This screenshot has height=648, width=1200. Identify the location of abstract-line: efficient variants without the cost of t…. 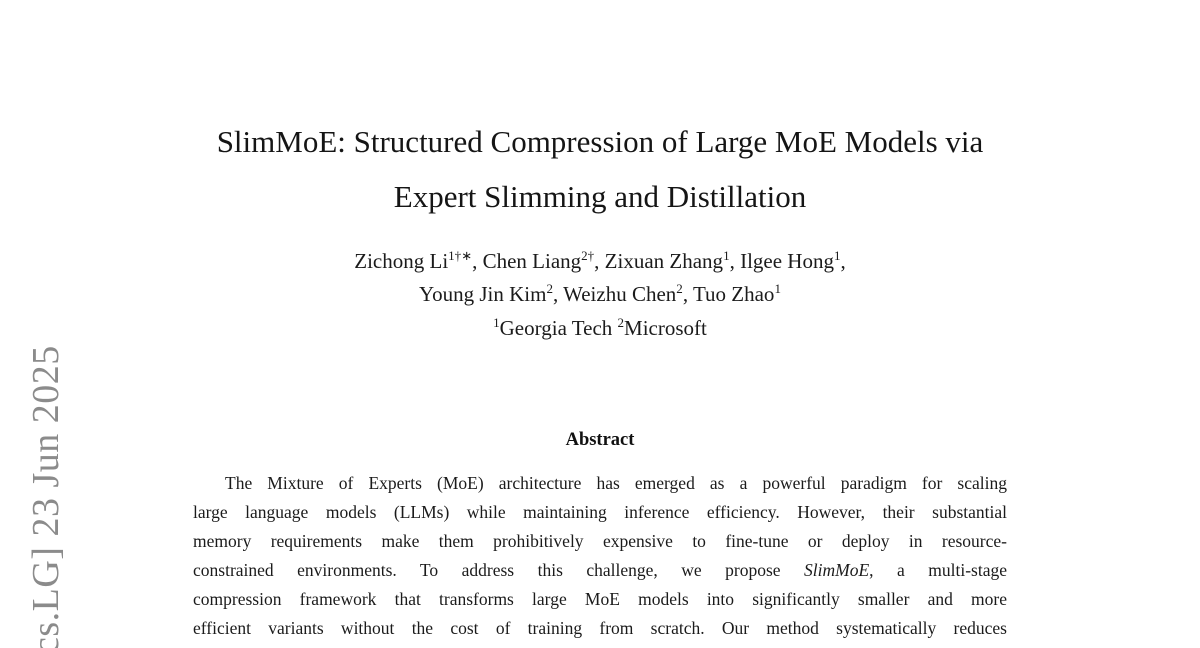
(600, 628).